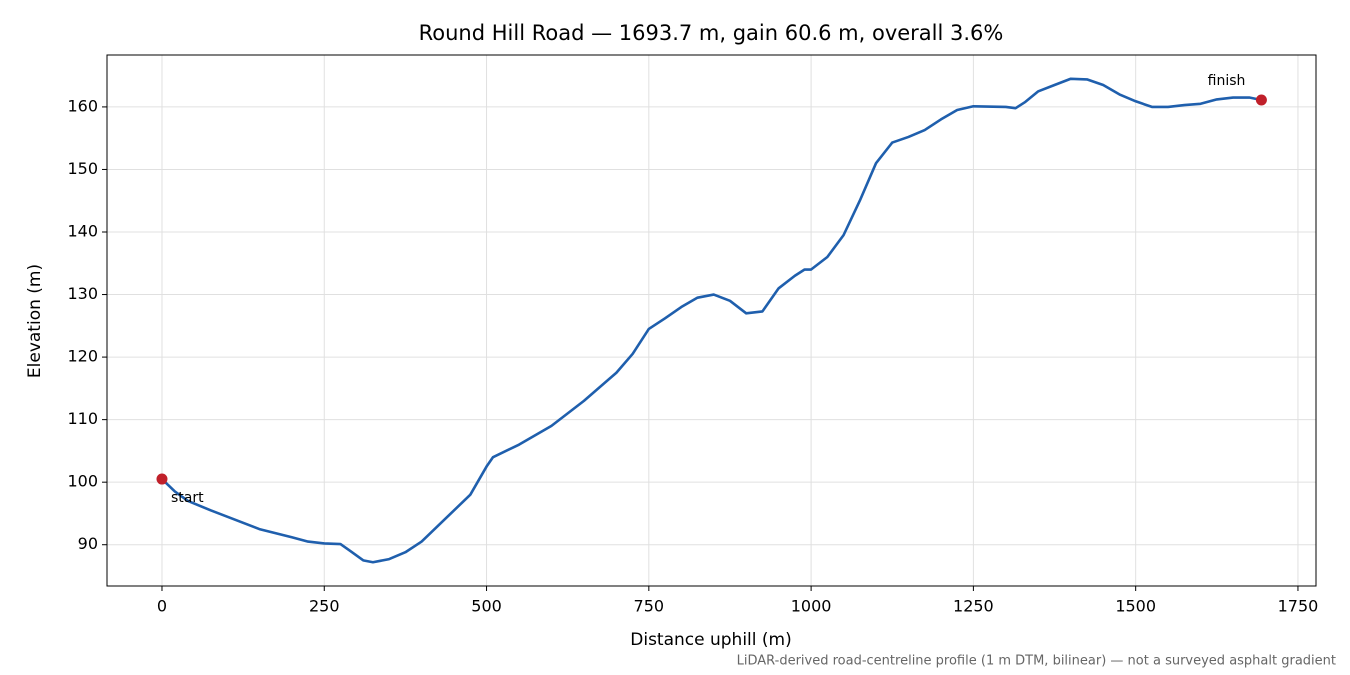 Image resolution: width=1350 pixels, height=675 pixels. Describe the element at coordinates (82, 105) in the screenshot. I see `y-tick-label: 160` at that location.